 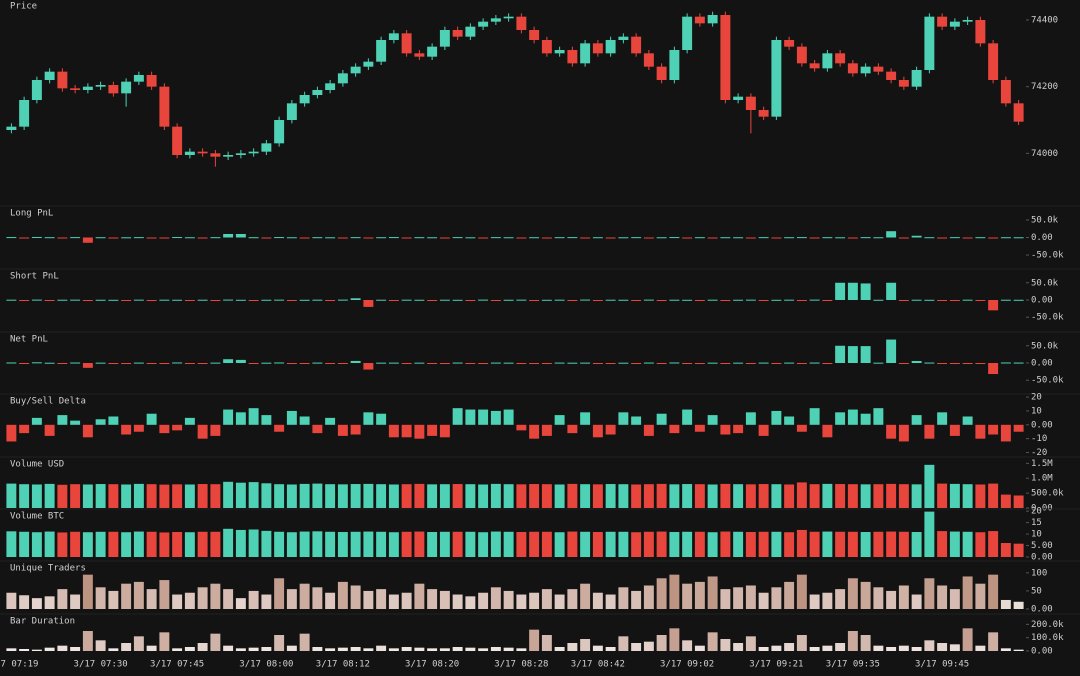 I want to click on panel-title: Buy/Sell Delta, so click(x=48, y=402).